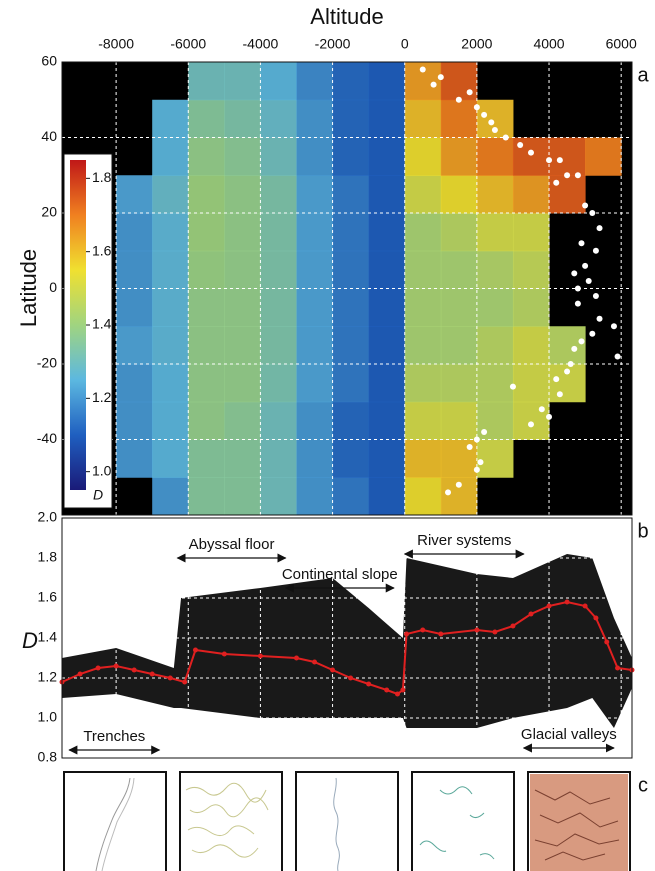  I want to click on colorbar-label: D, so click(98, 495).